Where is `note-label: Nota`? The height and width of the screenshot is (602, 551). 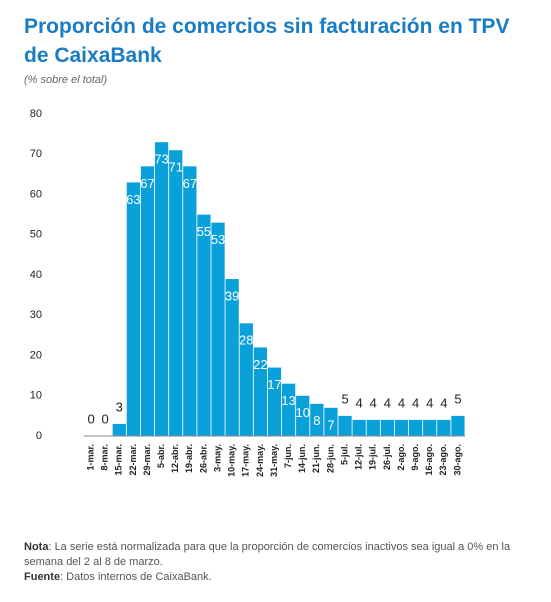
note-label: Nota is located at coordinates (36, 547).